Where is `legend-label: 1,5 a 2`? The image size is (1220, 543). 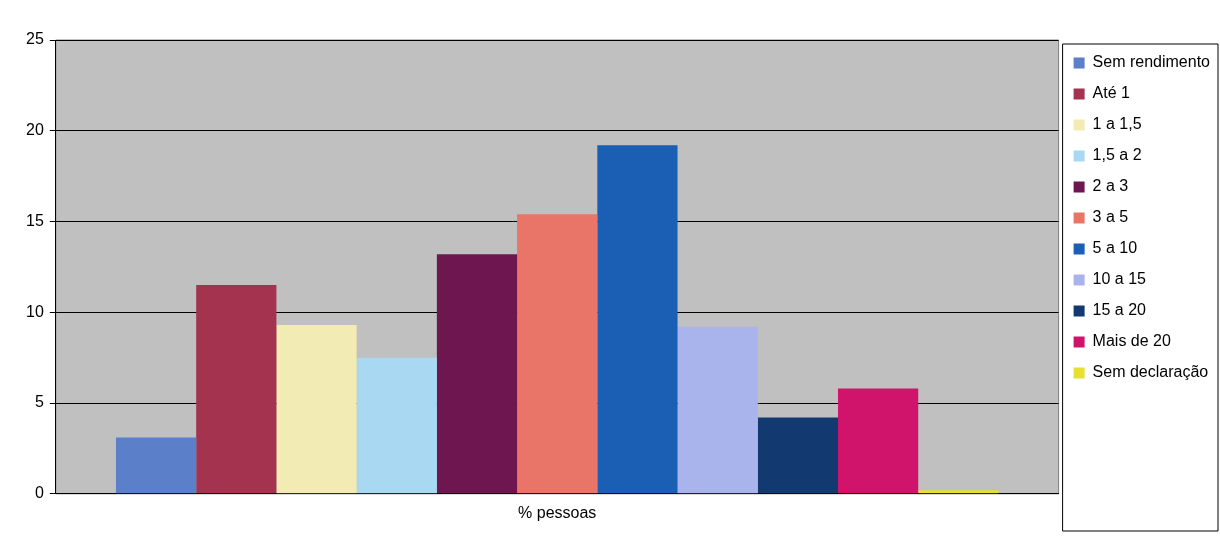
legend-label: 1,5 a 2 is located at coordinates (1117, 155).